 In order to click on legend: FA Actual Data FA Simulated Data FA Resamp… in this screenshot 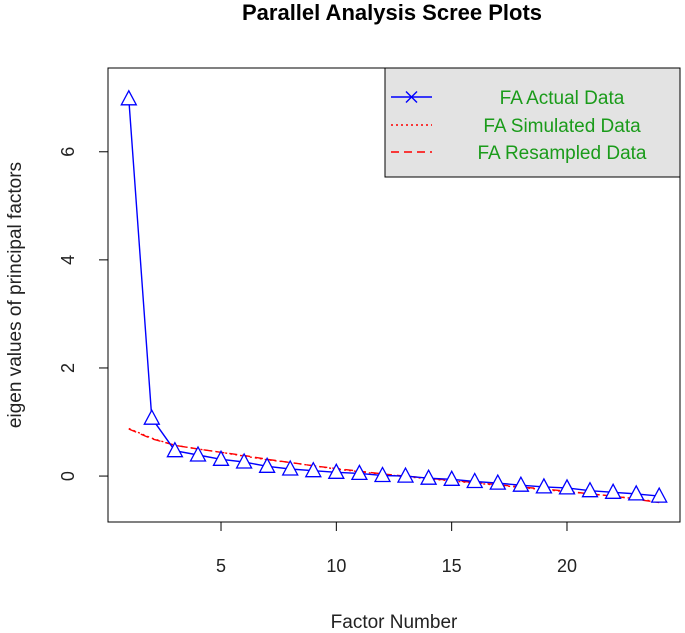, I will do `click(532, 122)`.